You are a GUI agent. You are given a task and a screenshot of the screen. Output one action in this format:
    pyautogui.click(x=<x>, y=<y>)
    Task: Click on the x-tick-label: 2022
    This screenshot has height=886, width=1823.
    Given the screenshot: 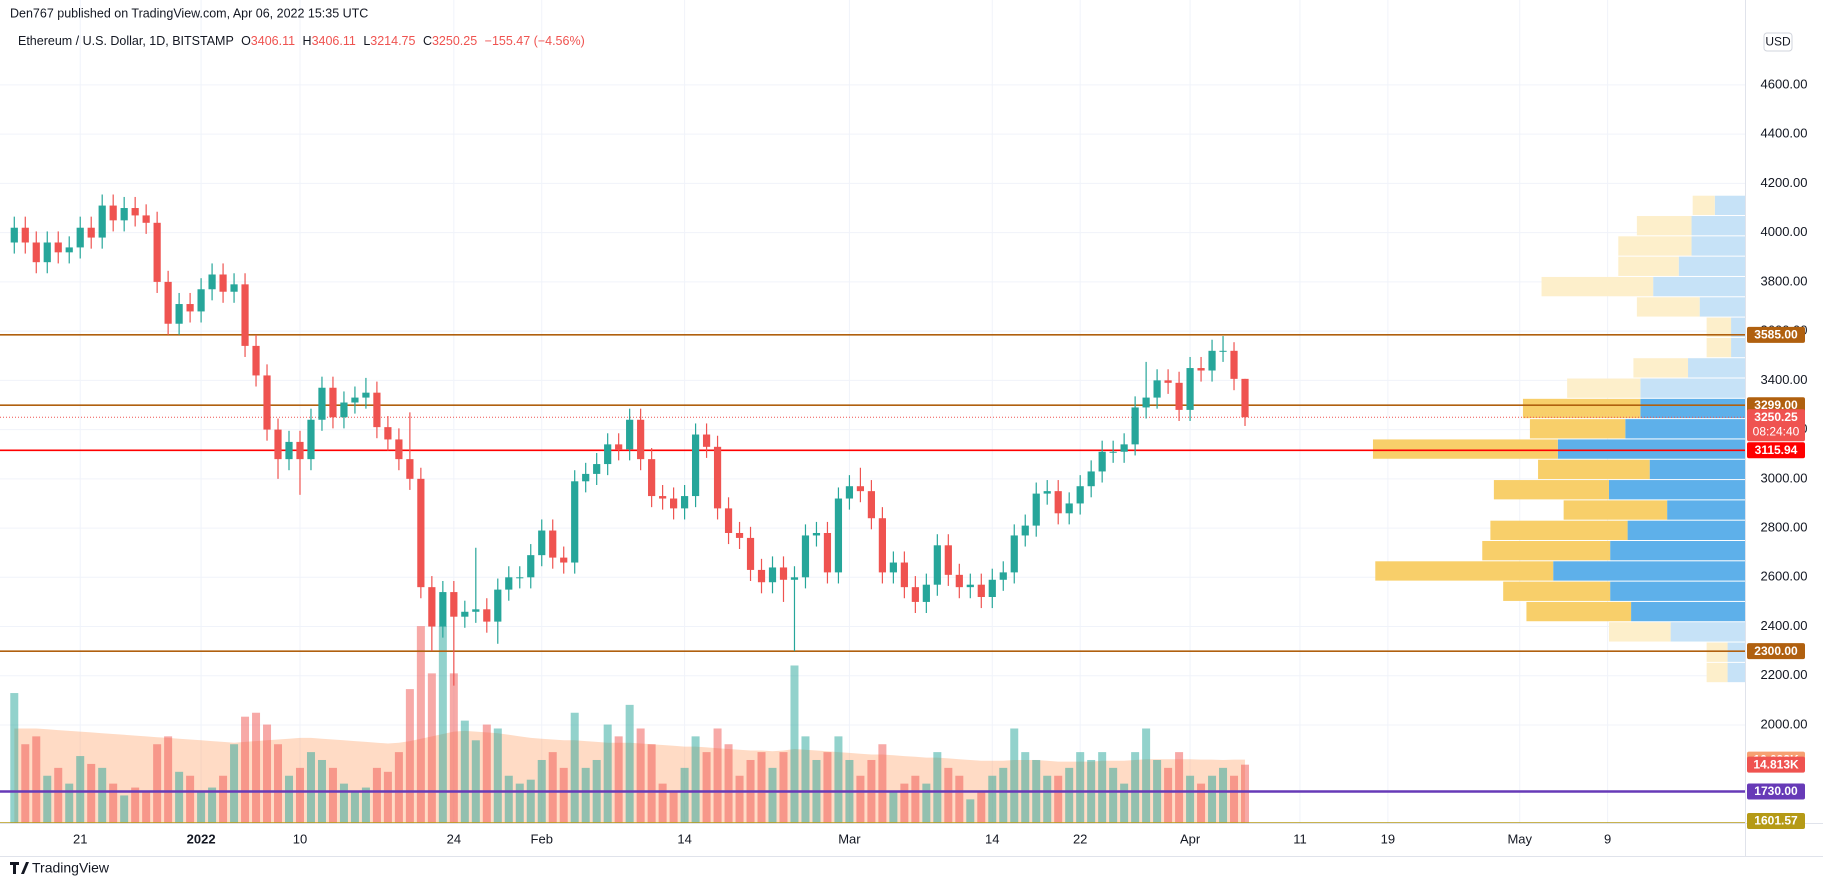 What is the action you would take?
    pyautogui.click(x=201, y=838)
    